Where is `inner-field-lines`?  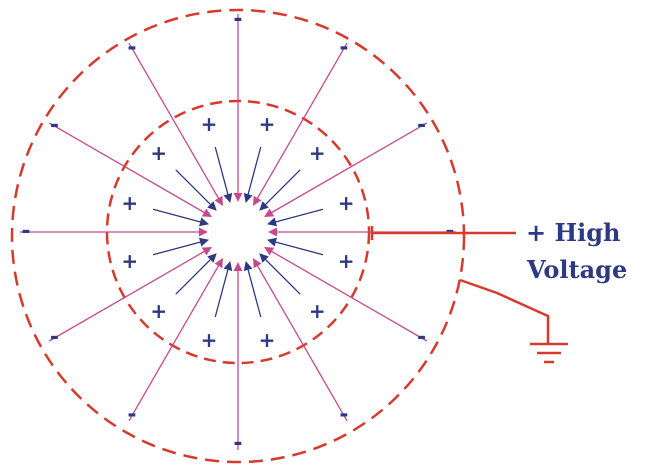 inner-field-lines is located at coordinates (238, 232).